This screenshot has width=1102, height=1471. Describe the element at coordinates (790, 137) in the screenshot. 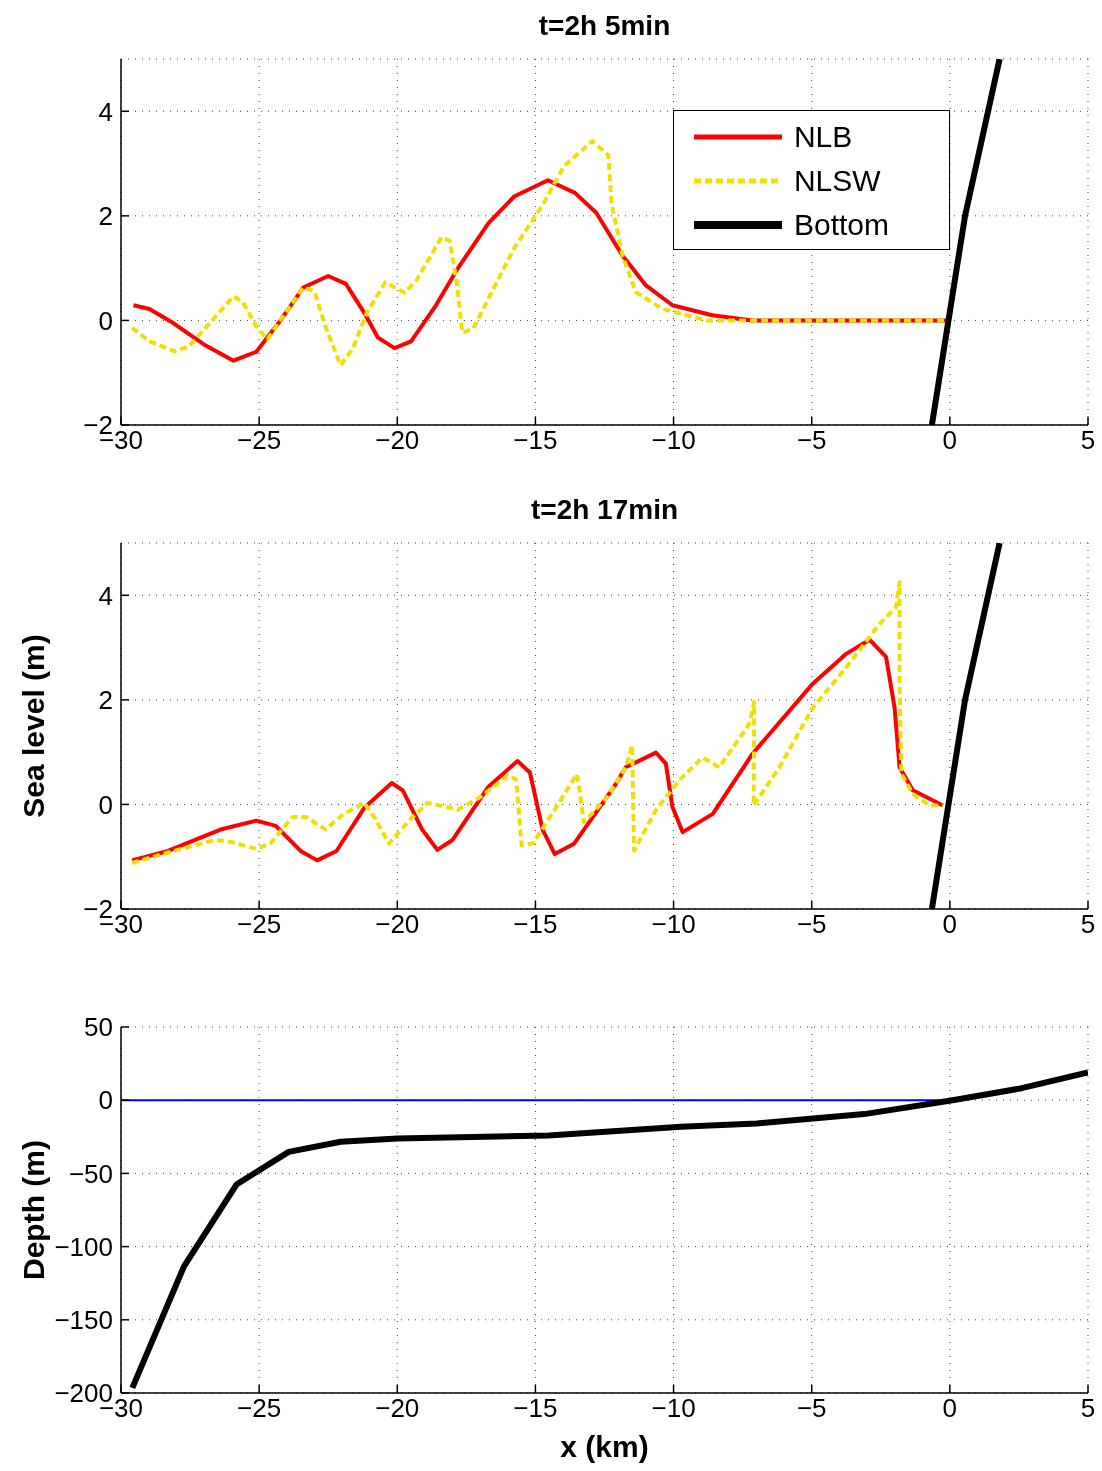

I see `legend-entry: NLB` at that location.